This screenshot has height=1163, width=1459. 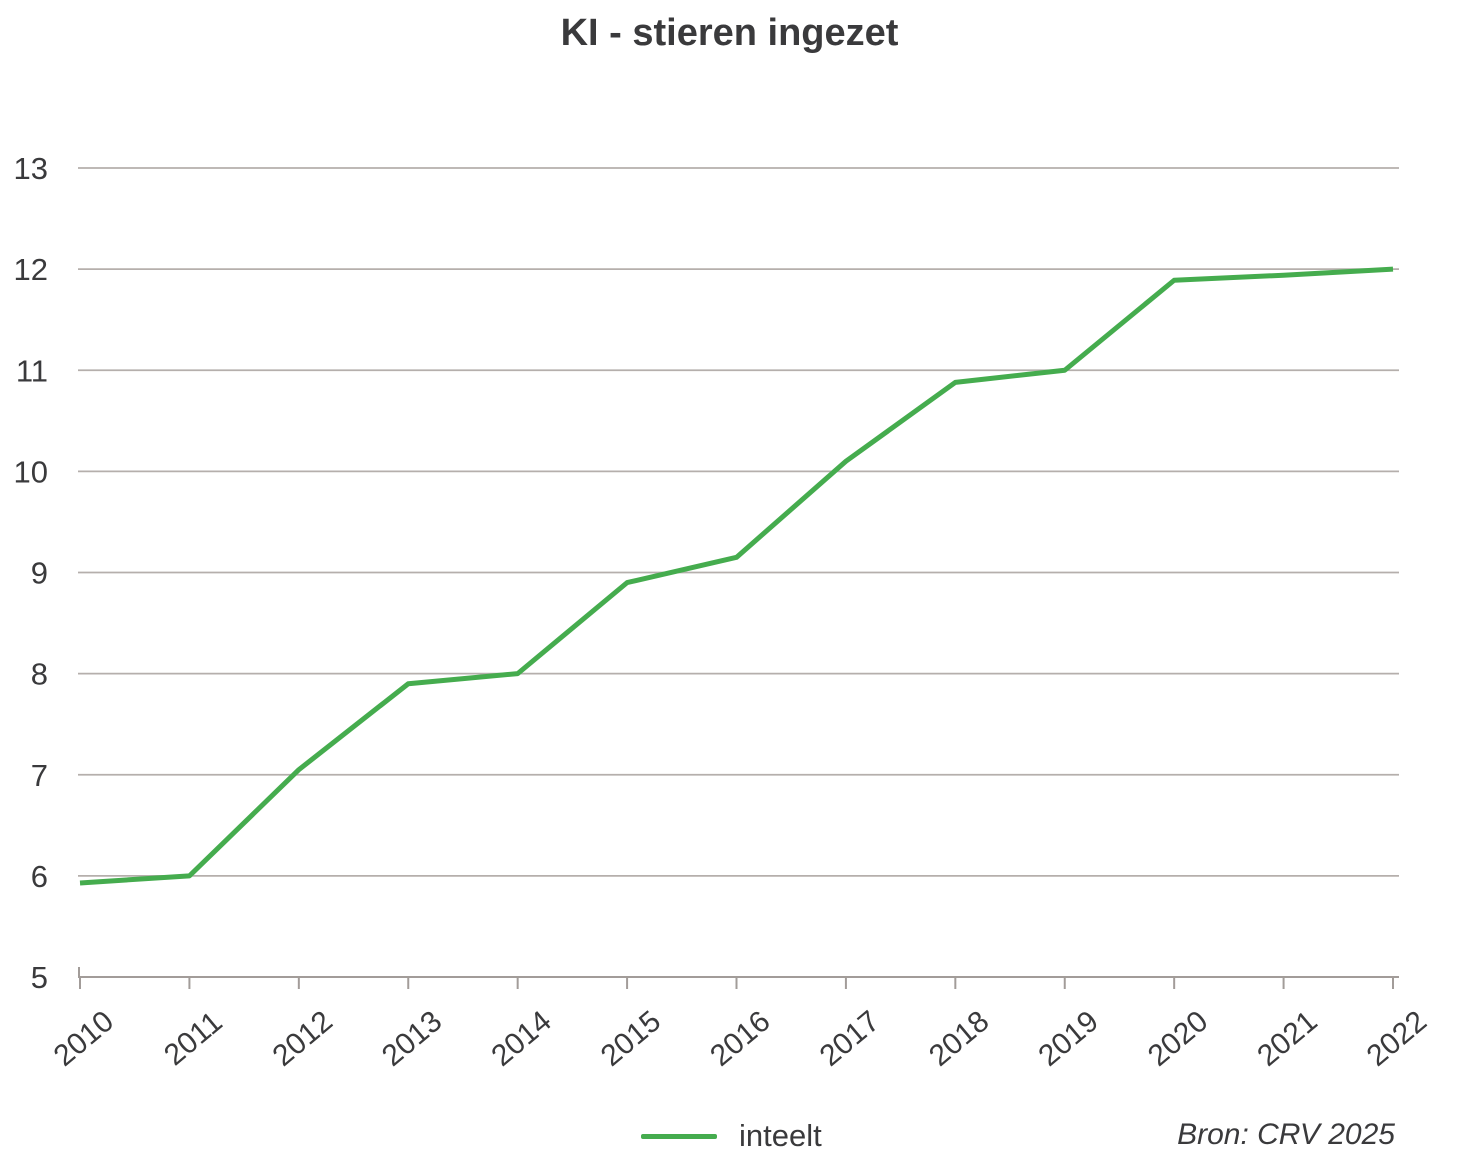 What do you see at coordinates (729, 1136) in the screenshot?
I see `legend-row: inteelt Bron: CRV 2025` at bounding box center [729, 1136].